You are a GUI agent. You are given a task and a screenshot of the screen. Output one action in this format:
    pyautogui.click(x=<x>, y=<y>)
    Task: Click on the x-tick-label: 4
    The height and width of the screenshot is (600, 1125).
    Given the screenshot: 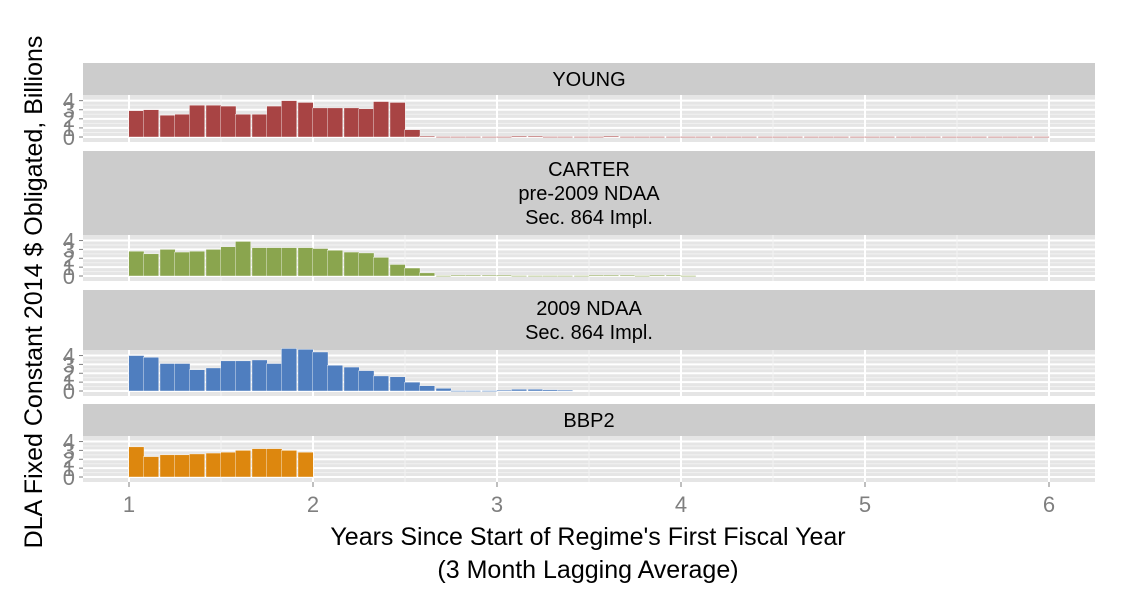 What is the action you would take?
    pyautogui.click(x=681, y=504)
    